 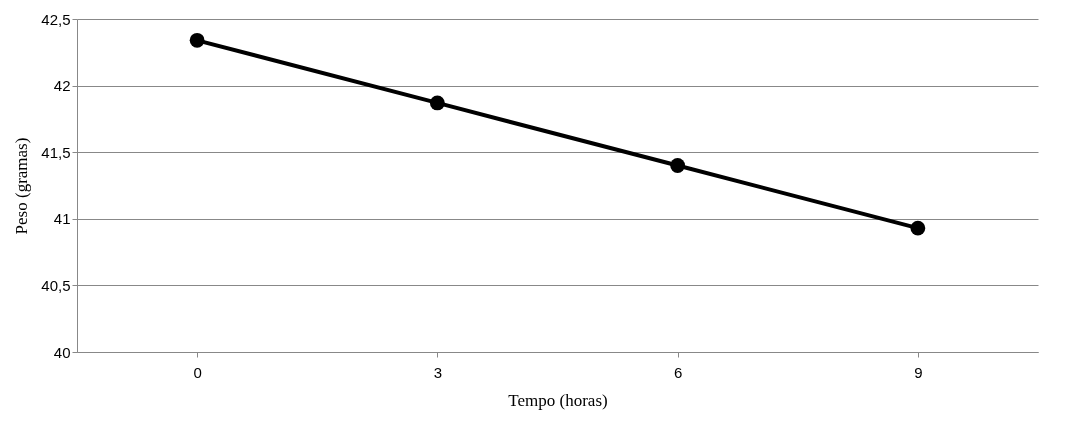 What do you see at coordinates (438, 372) in the screenshot?
I see `x-tick-label: 3` at bounding box center [438, 372].